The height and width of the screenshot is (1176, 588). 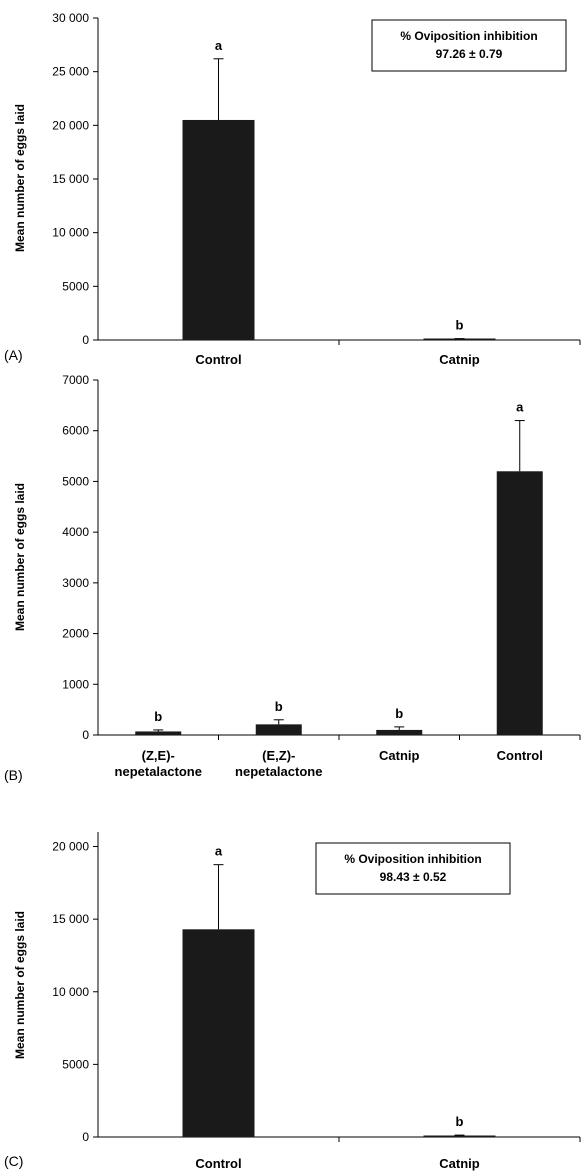 I want to click on annotation-value: 97.26 ± 0.79, so click(x=469, y=54).